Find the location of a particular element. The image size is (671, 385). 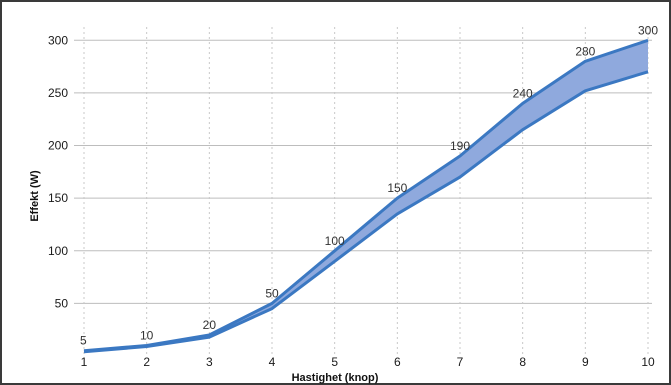

x-tick-label: 6 is located at coordinates (397, 362).